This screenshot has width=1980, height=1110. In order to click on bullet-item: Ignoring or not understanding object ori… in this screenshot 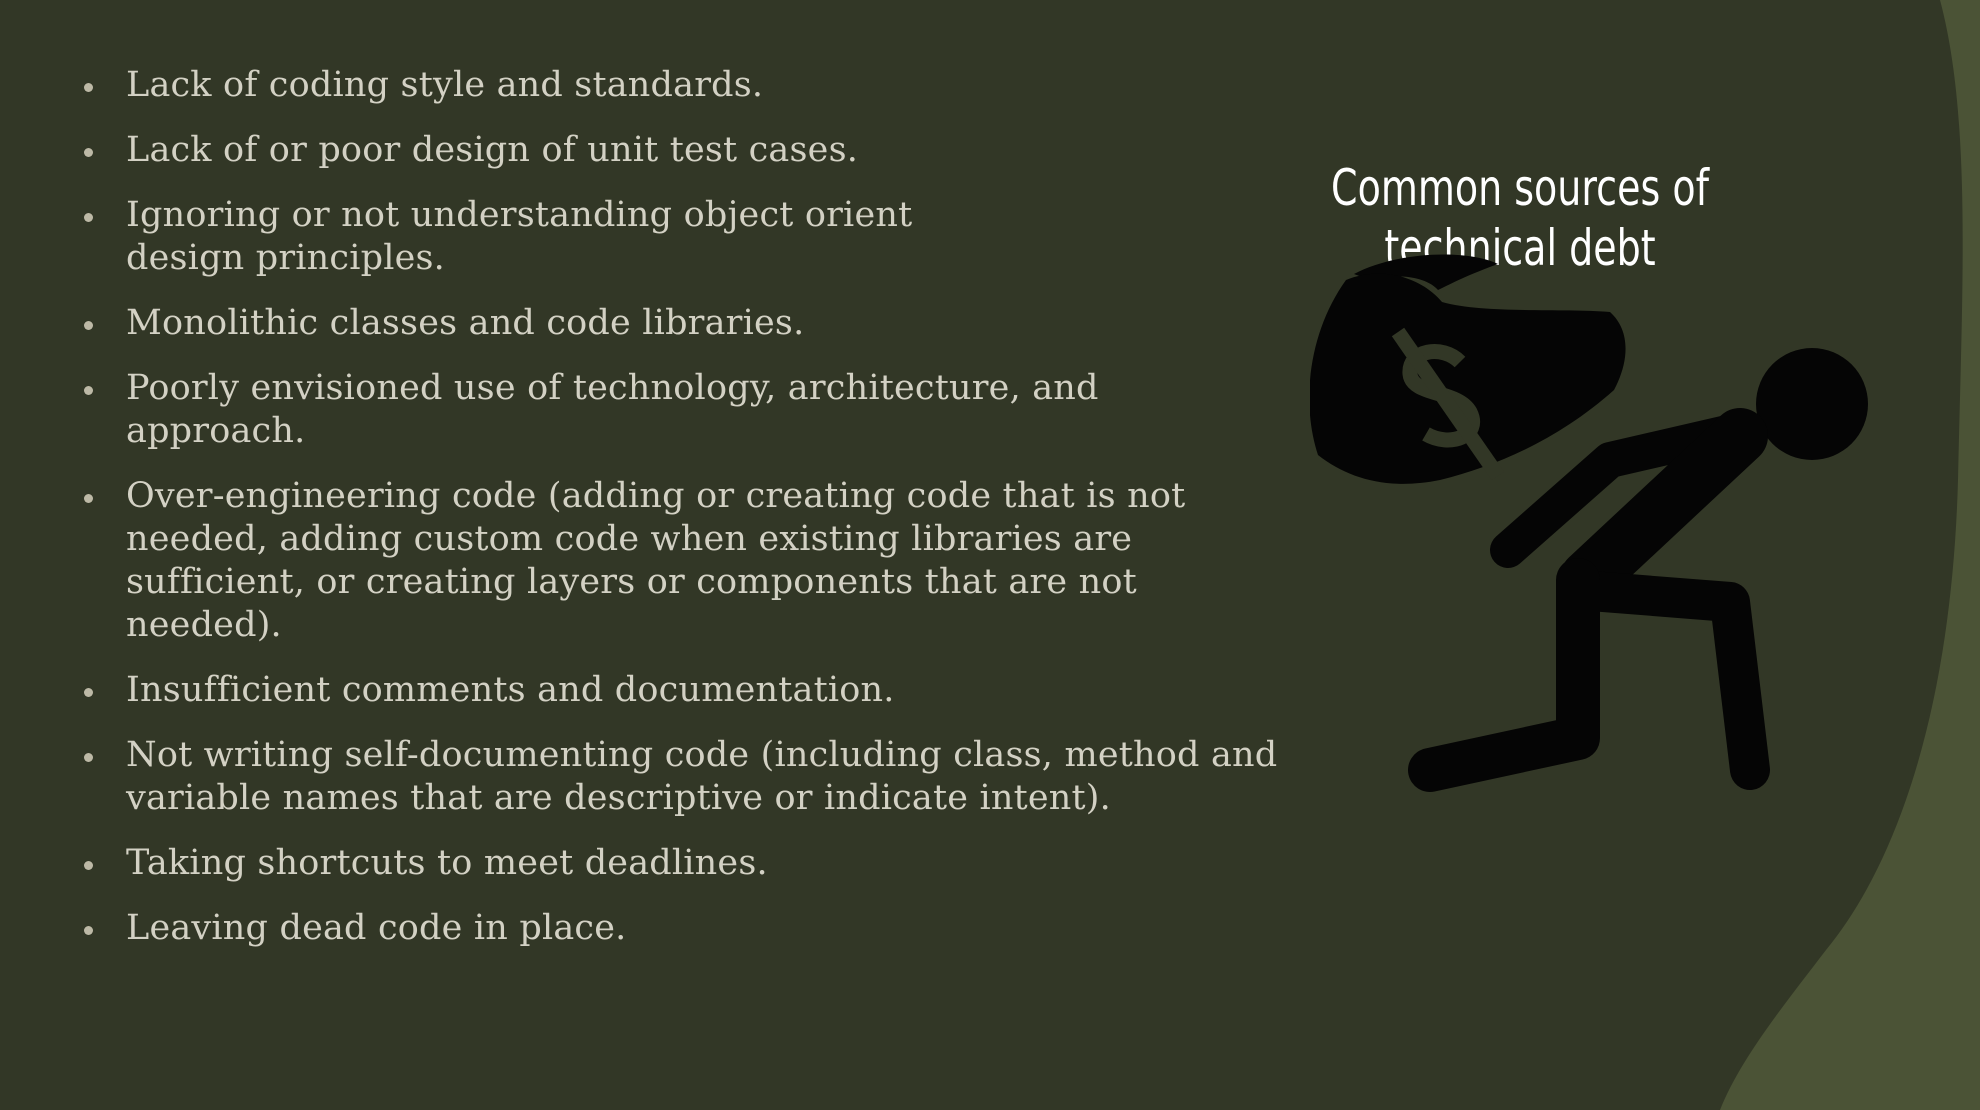, I will do `click(552, 237)`.